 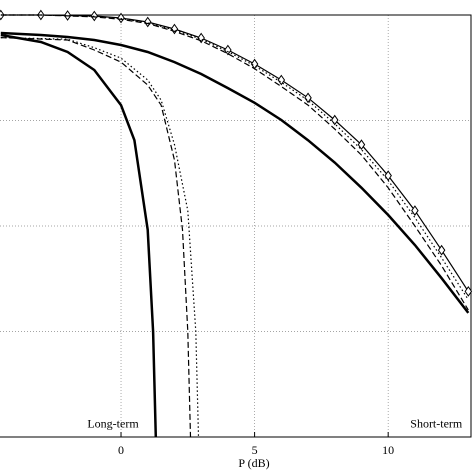 I want to click on x-tick-label: 0, so click(x=121, y=450).